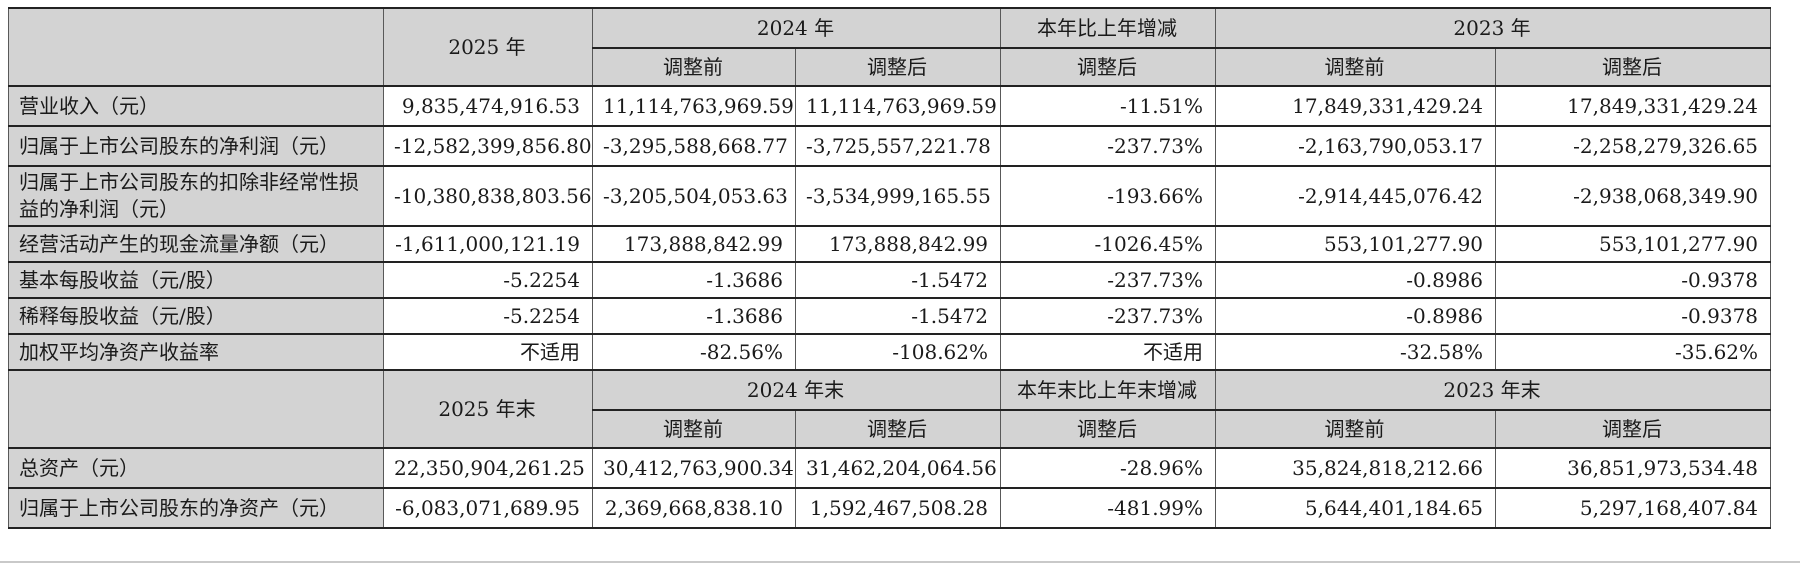 This screenshot has height=580, width=1800. I want to click on cell-2023-pre: -2,914,445,076.42, so click(1356, 196).